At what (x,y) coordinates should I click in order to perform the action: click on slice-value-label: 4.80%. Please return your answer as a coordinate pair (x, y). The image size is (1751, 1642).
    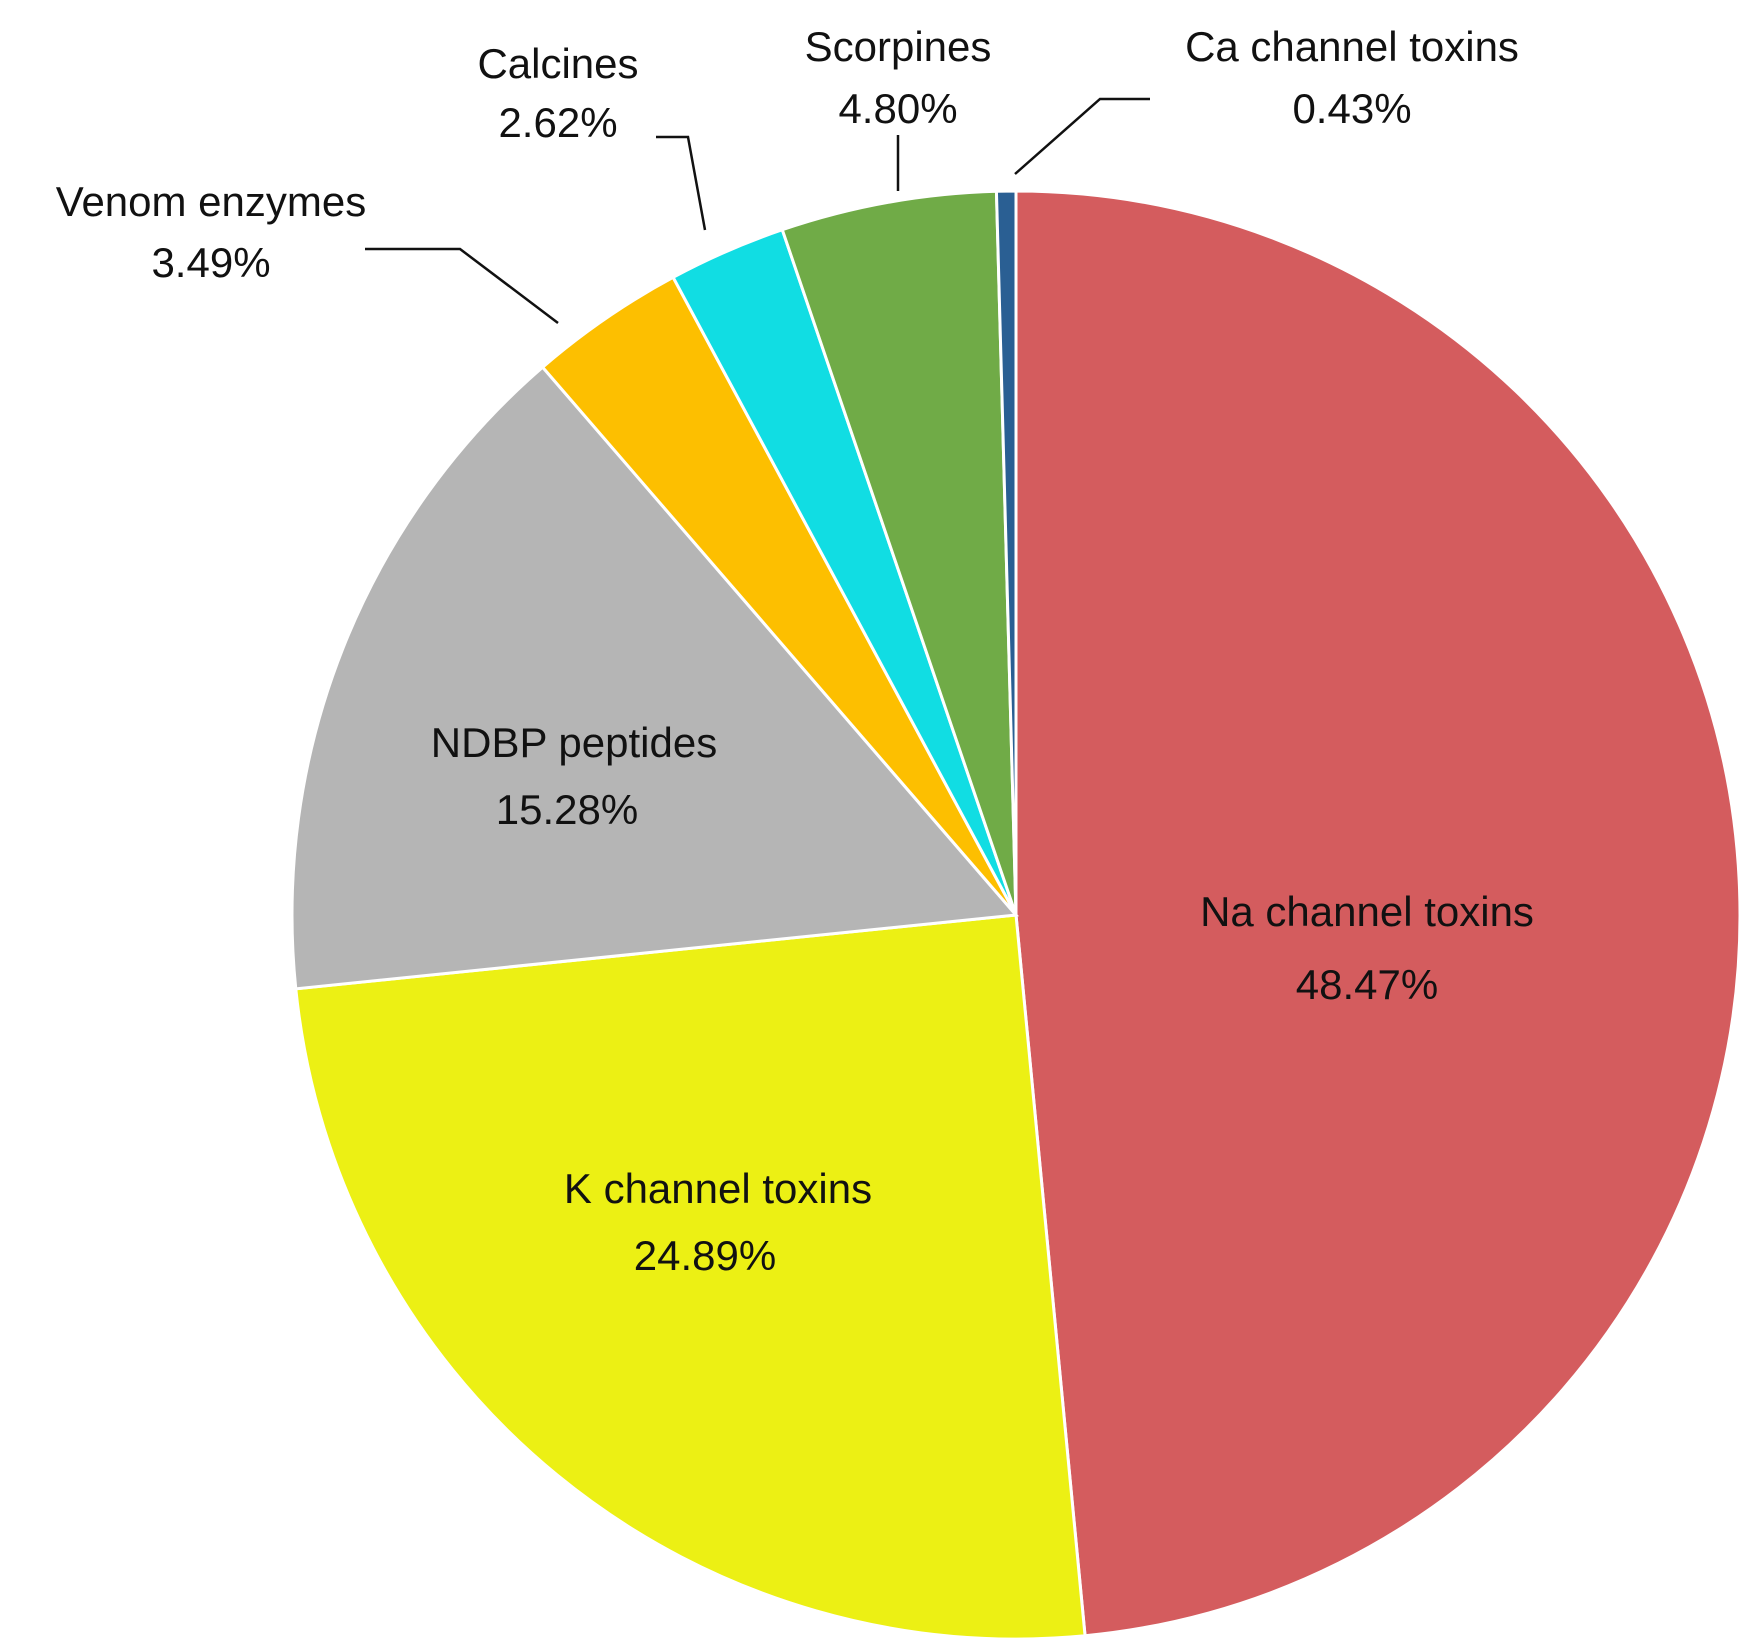
    Looking at the image, I should click on (897, 108).